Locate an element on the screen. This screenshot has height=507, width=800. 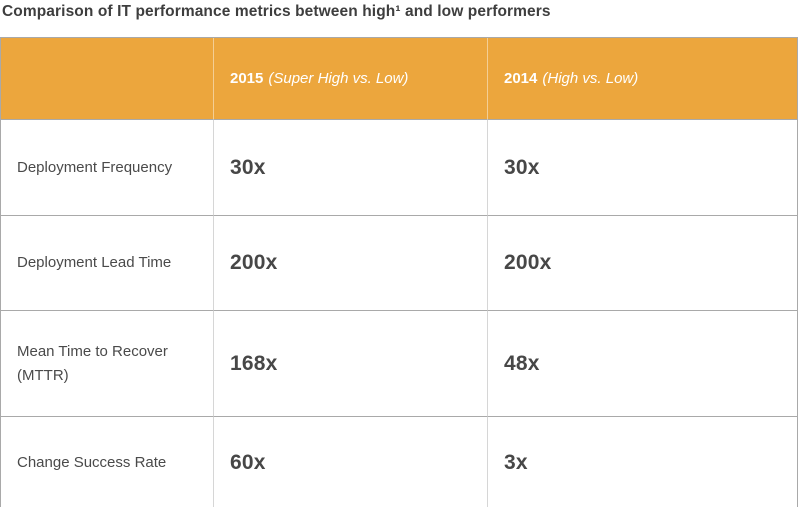
metric-label: Change Success Rate is located at coordinates (92, 462).